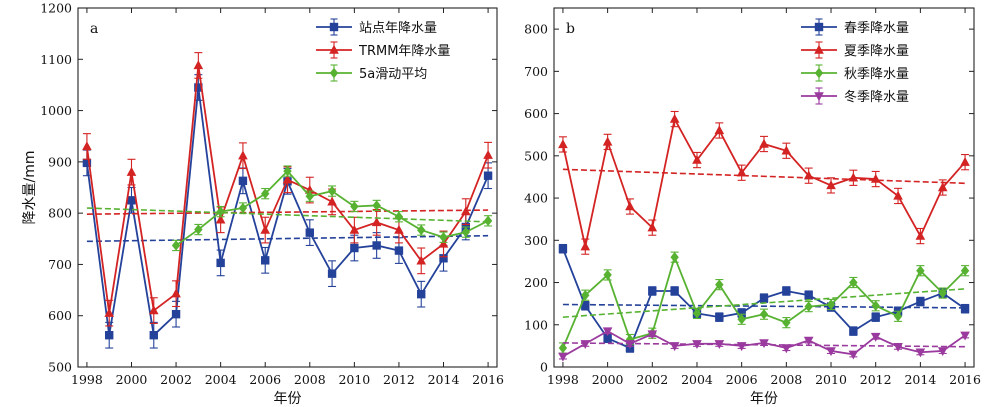  I want to click on legend-label: 5a滑动平均, so click(393, 74).